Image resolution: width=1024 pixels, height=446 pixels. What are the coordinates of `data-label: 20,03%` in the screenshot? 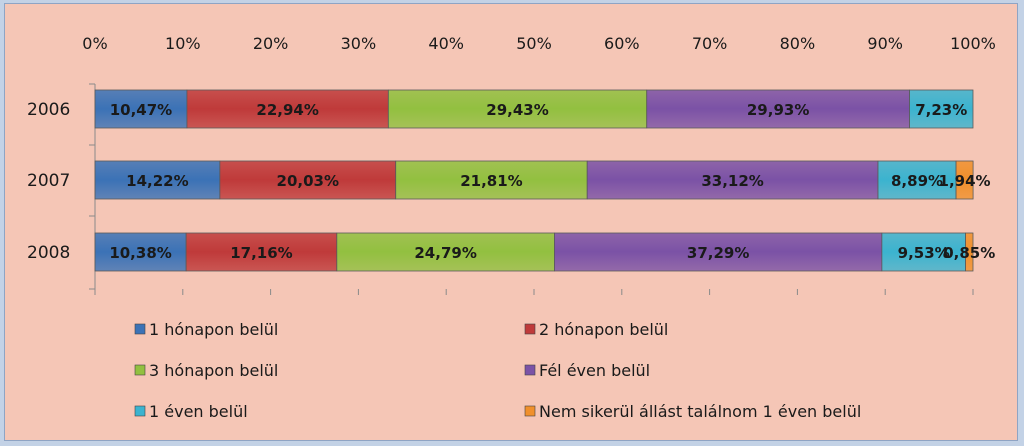 It's located at (308, 181).